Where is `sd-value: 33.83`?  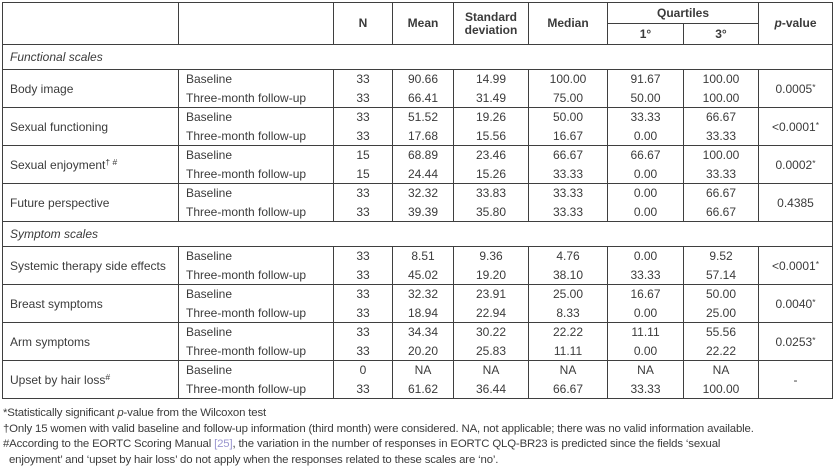 sd-value: 33.83 is located at coordinates (491, 193).